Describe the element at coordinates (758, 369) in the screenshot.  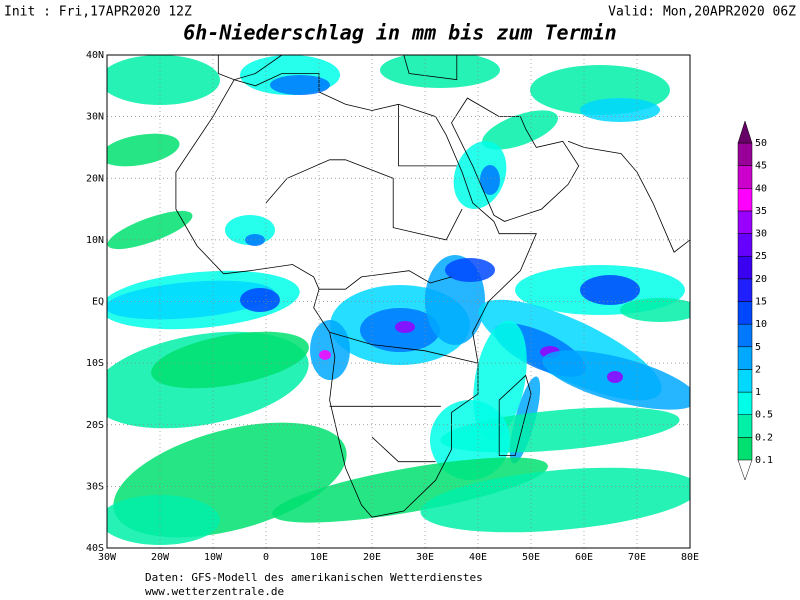
I see `colorbar-label: 2` at that location.